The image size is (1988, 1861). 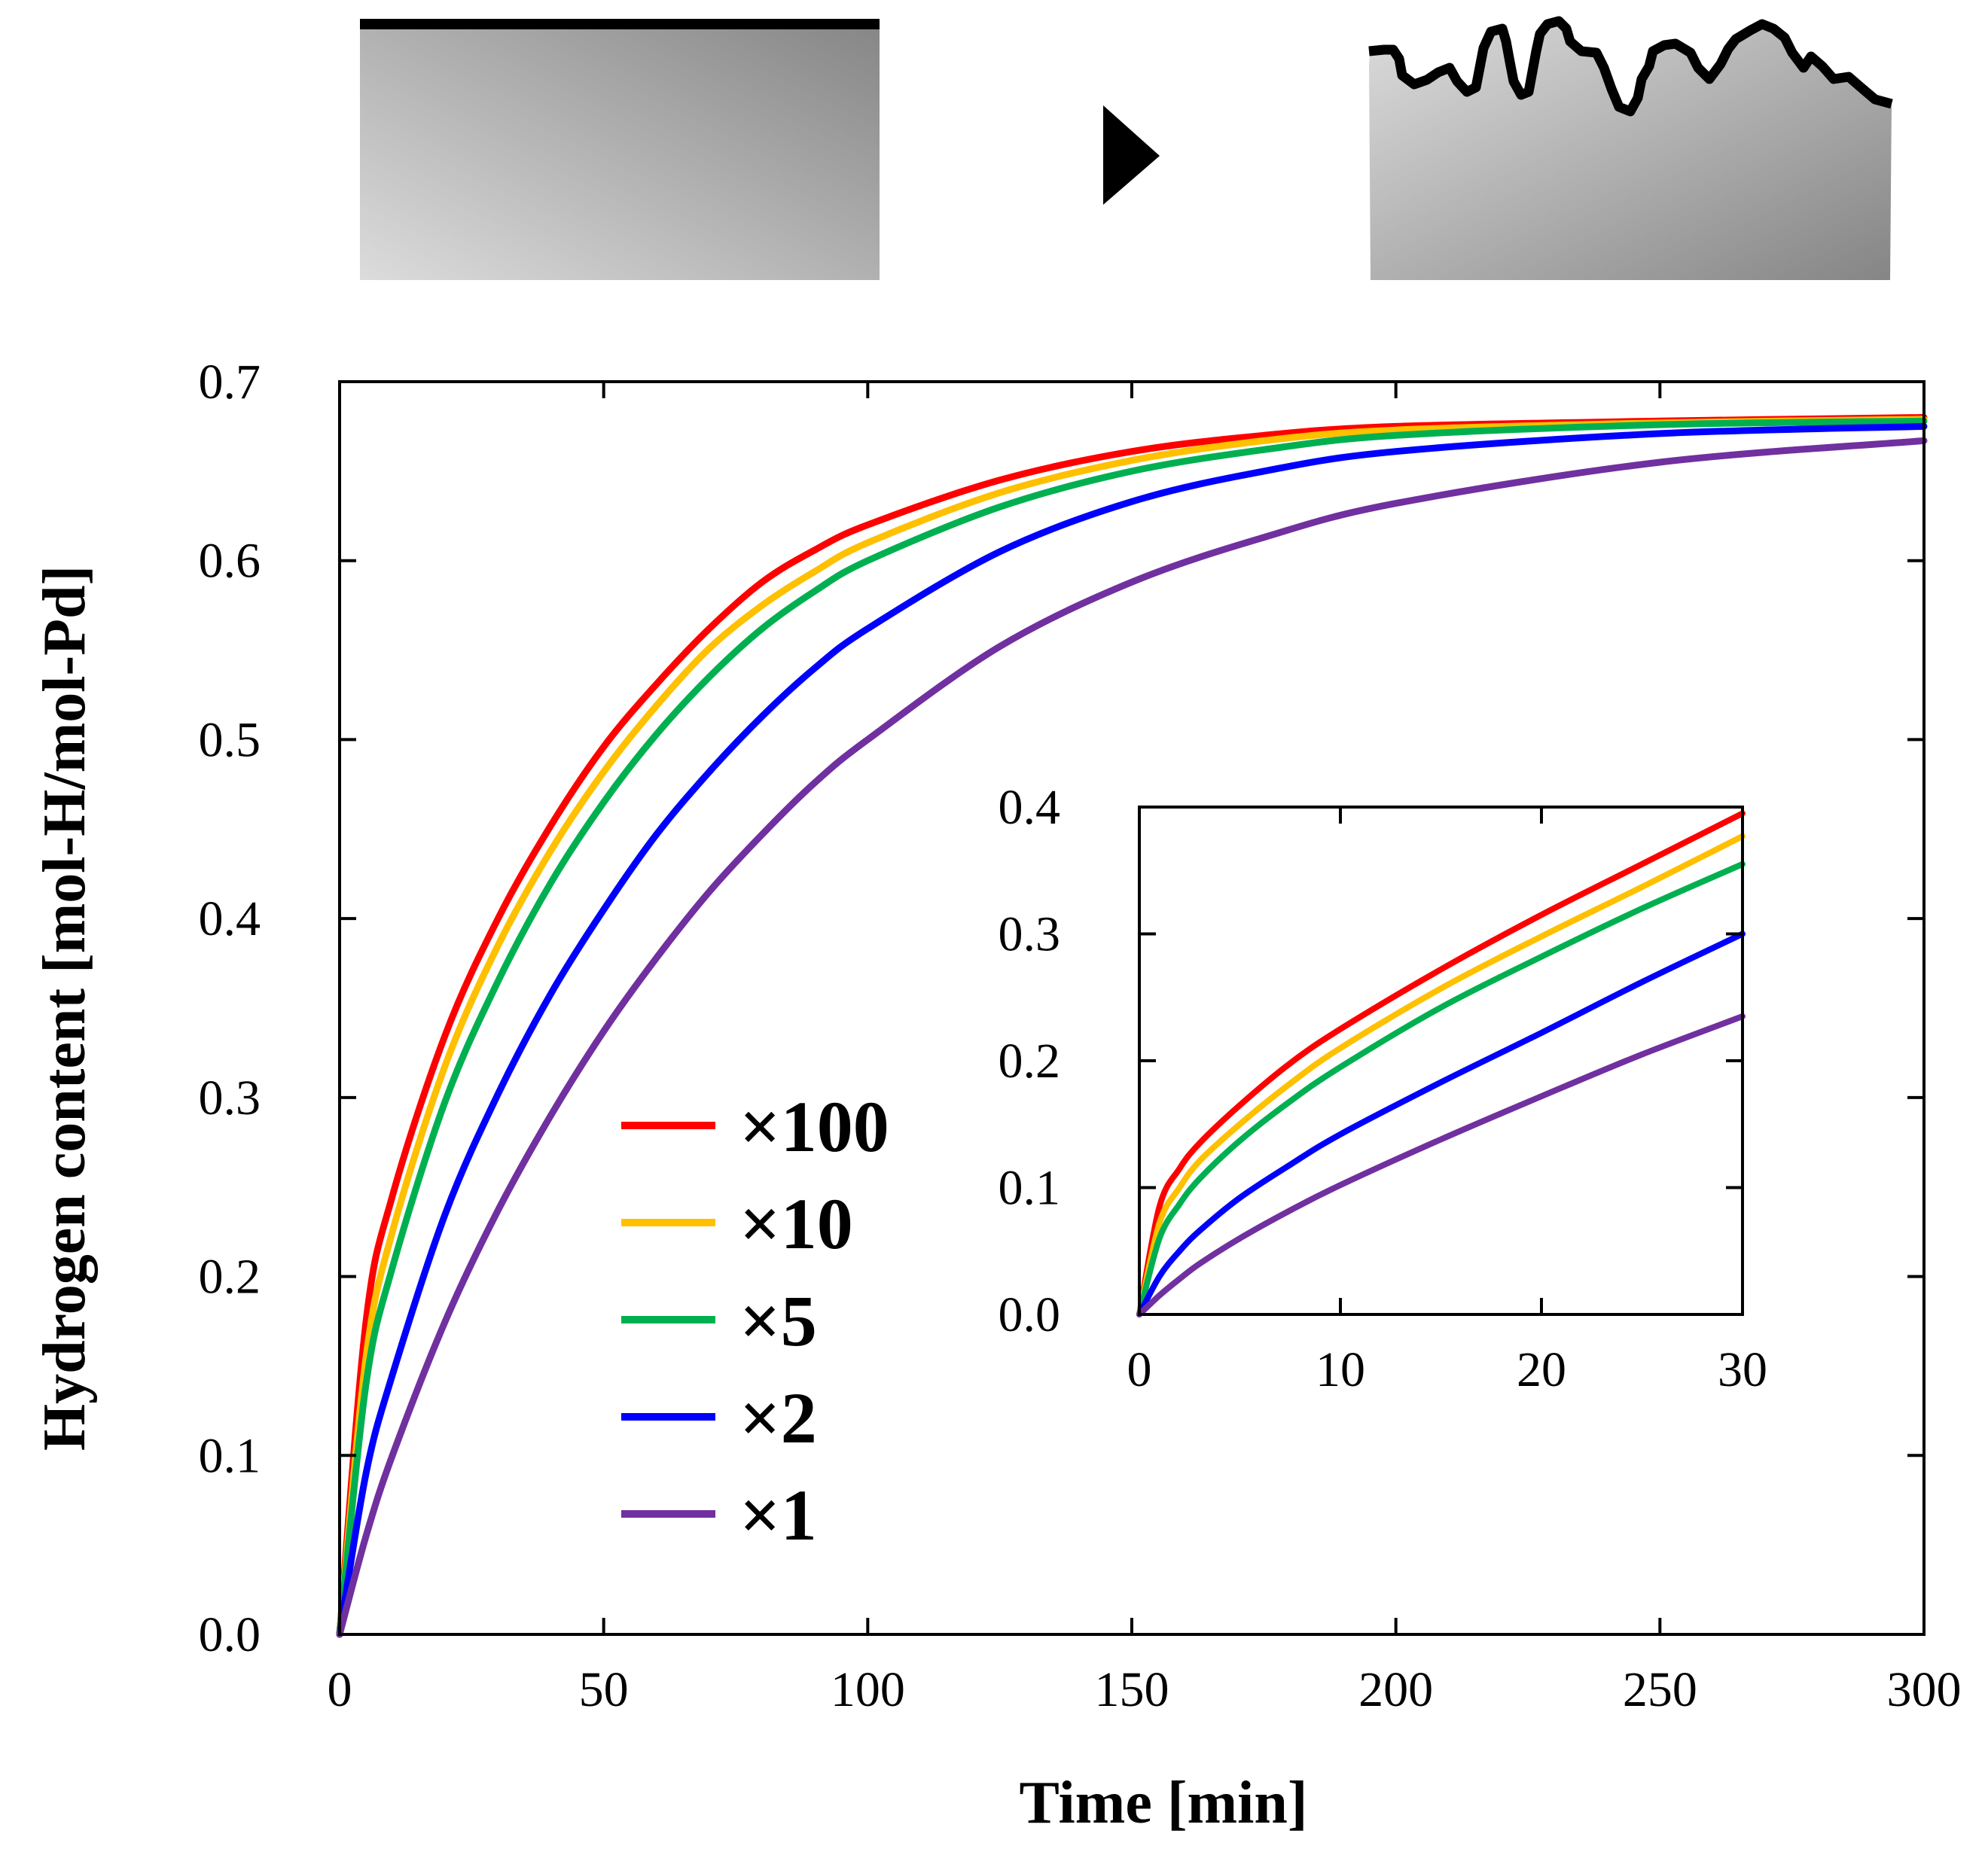 What do you see at coordinates (1395, 1689) in the screenshot?
I see `main-x-tick-label: 200` at bounding box center [1395, 1689].